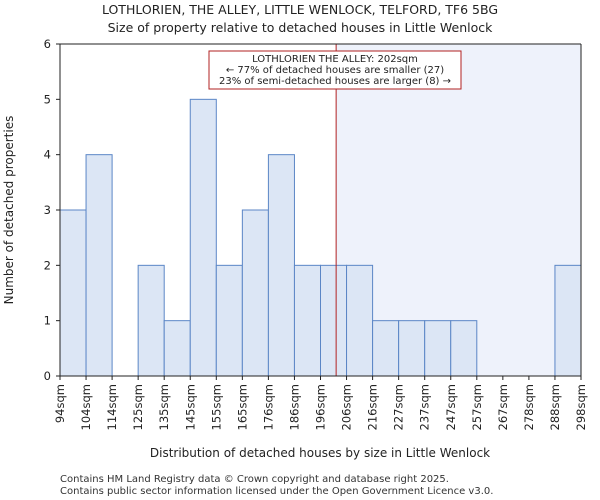 This screenshot has height=500, width=600. I want to click on y-tick-label: 0, so click(47, 376).